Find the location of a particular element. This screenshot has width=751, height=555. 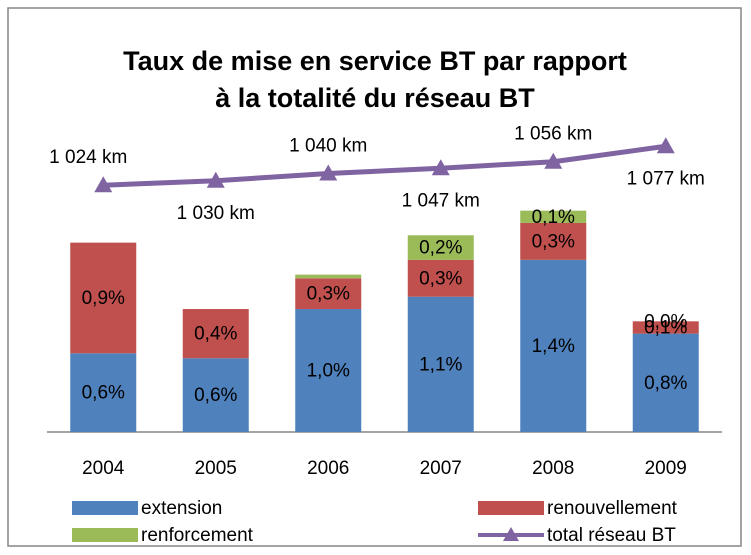

chart-title: Taux de mise en service BT par rapport is located at coordinates (375, 61).